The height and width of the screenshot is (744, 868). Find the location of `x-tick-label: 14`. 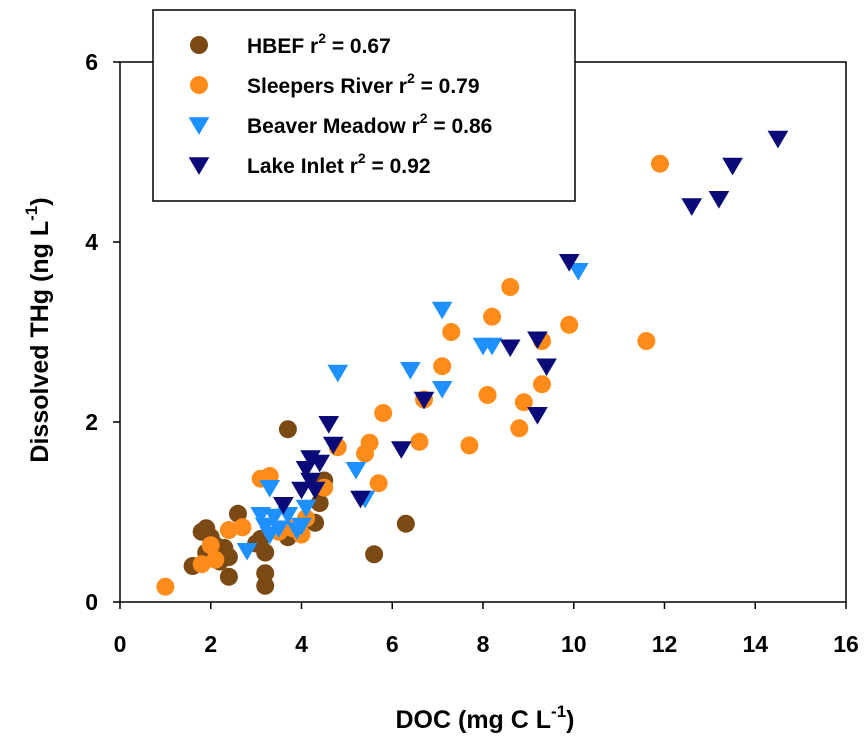

x-tick-label: 14 is located at coordinates (755, 644).